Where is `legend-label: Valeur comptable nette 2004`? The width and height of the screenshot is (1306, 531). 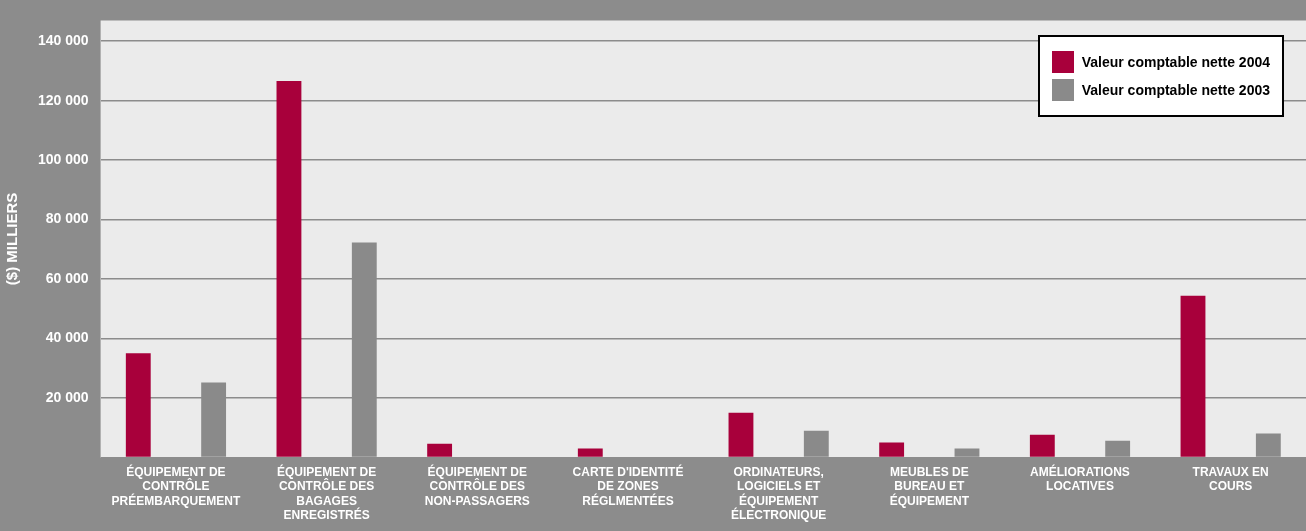 legend-label: Valeur comptable nette 2004 is located at coordinates (1175, 62).